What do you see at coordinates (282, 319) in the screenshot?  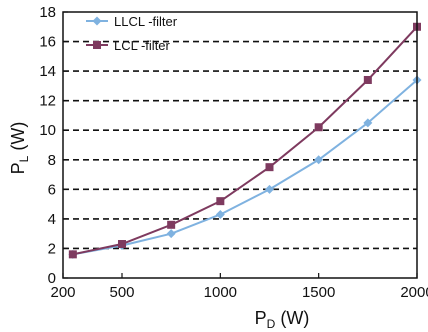 I see `x-axis-label: PD (W)` at bounding box center [282, 319].